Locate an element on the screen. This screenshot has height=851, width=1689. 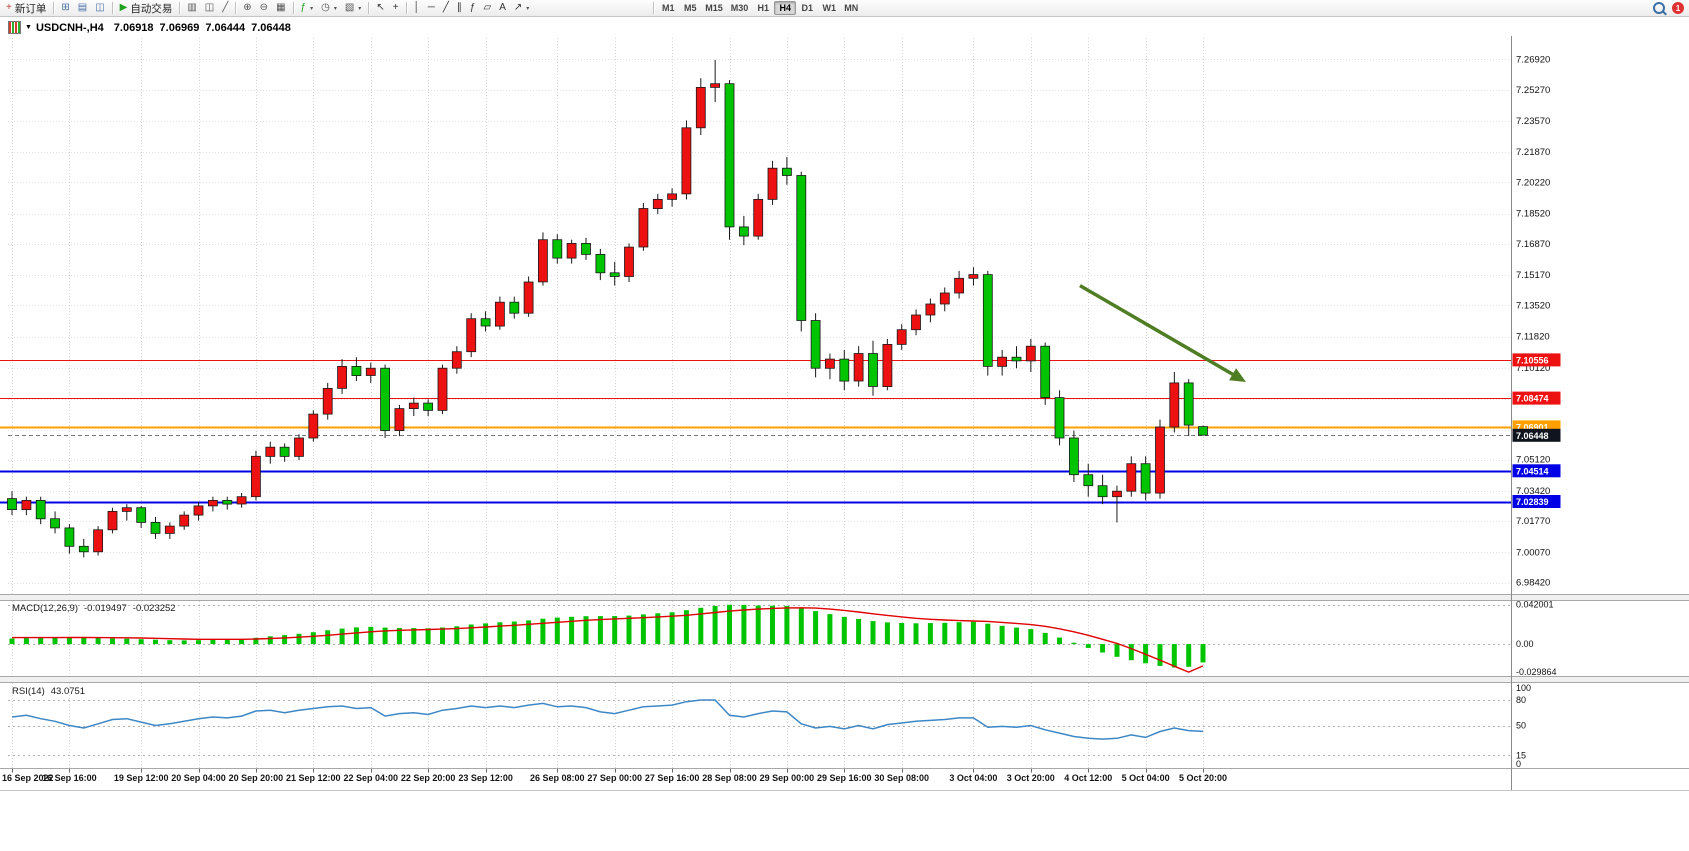
rsi-indicator-label: RSI(14) 43.0751 is located at coordinates (51, 691).